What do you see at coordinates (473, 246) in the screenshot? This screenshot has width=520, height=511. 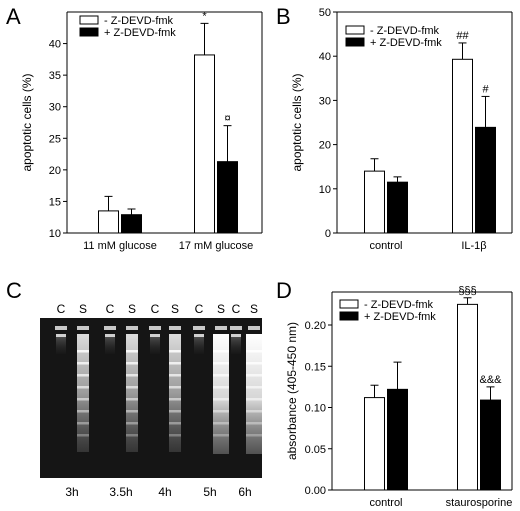 I see `x-category-label: IL-1β` at bounding box center [473, 246].